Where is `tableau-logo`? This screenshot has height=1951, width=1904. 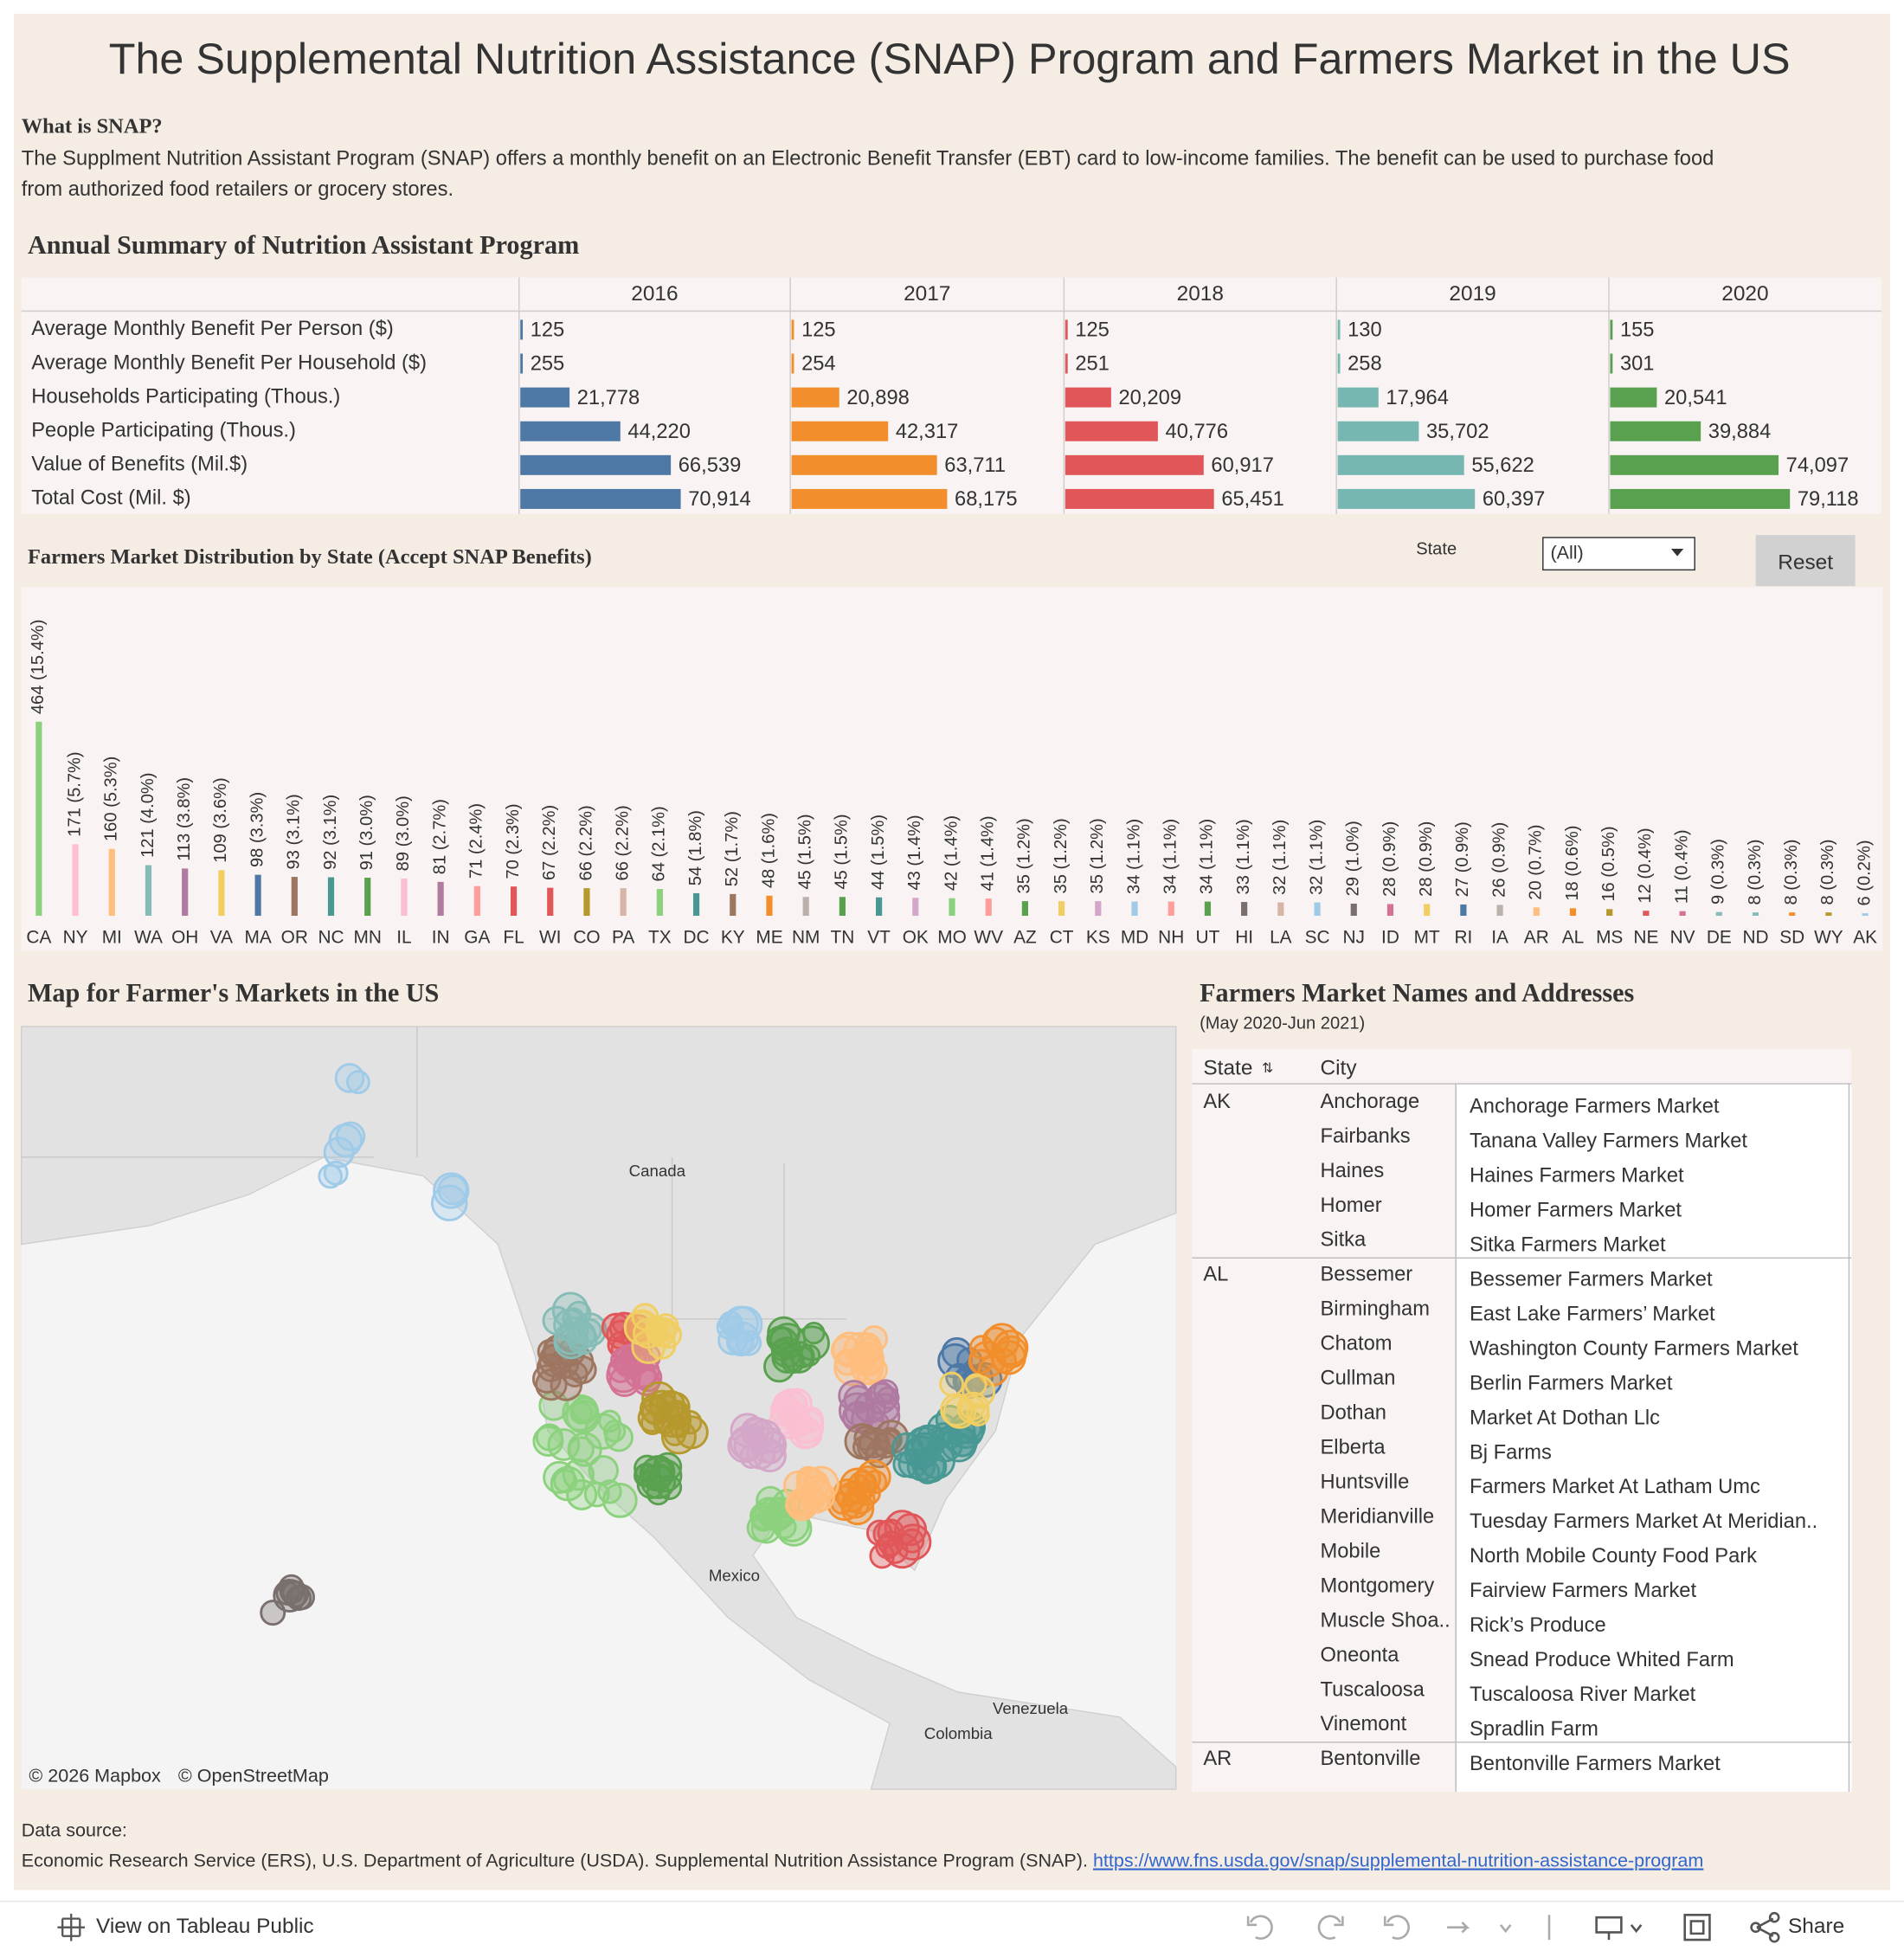
tableau-logo is located at coordinates (71, 1927).